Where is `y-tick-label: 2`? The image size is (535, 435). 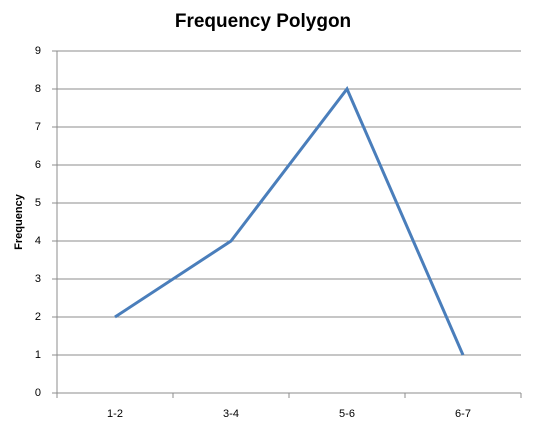
y-tick-label: 2 is located at coordinates (38, 317).